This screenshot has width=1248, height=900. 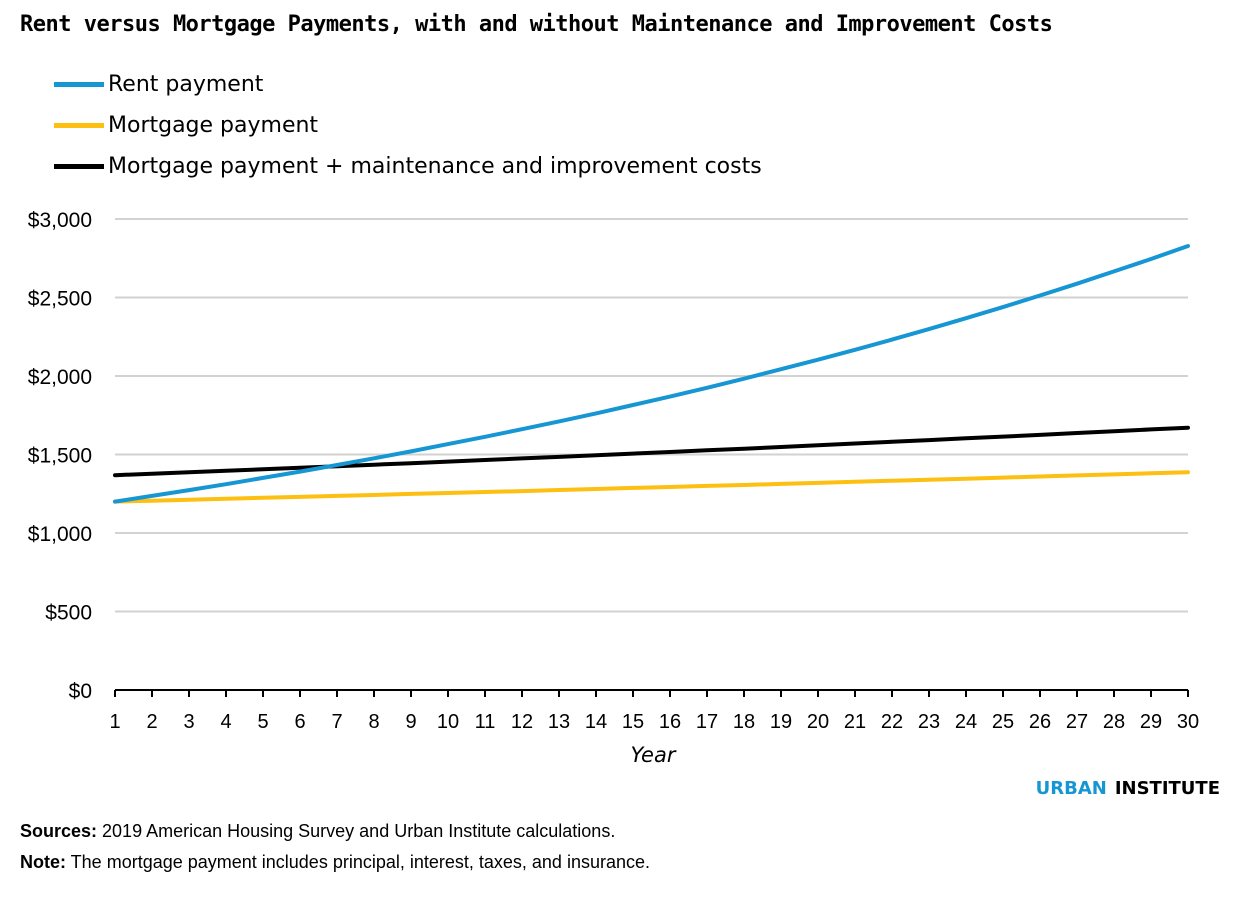 I want to click on x-tick-label: 6, so click(x=299, y=722).